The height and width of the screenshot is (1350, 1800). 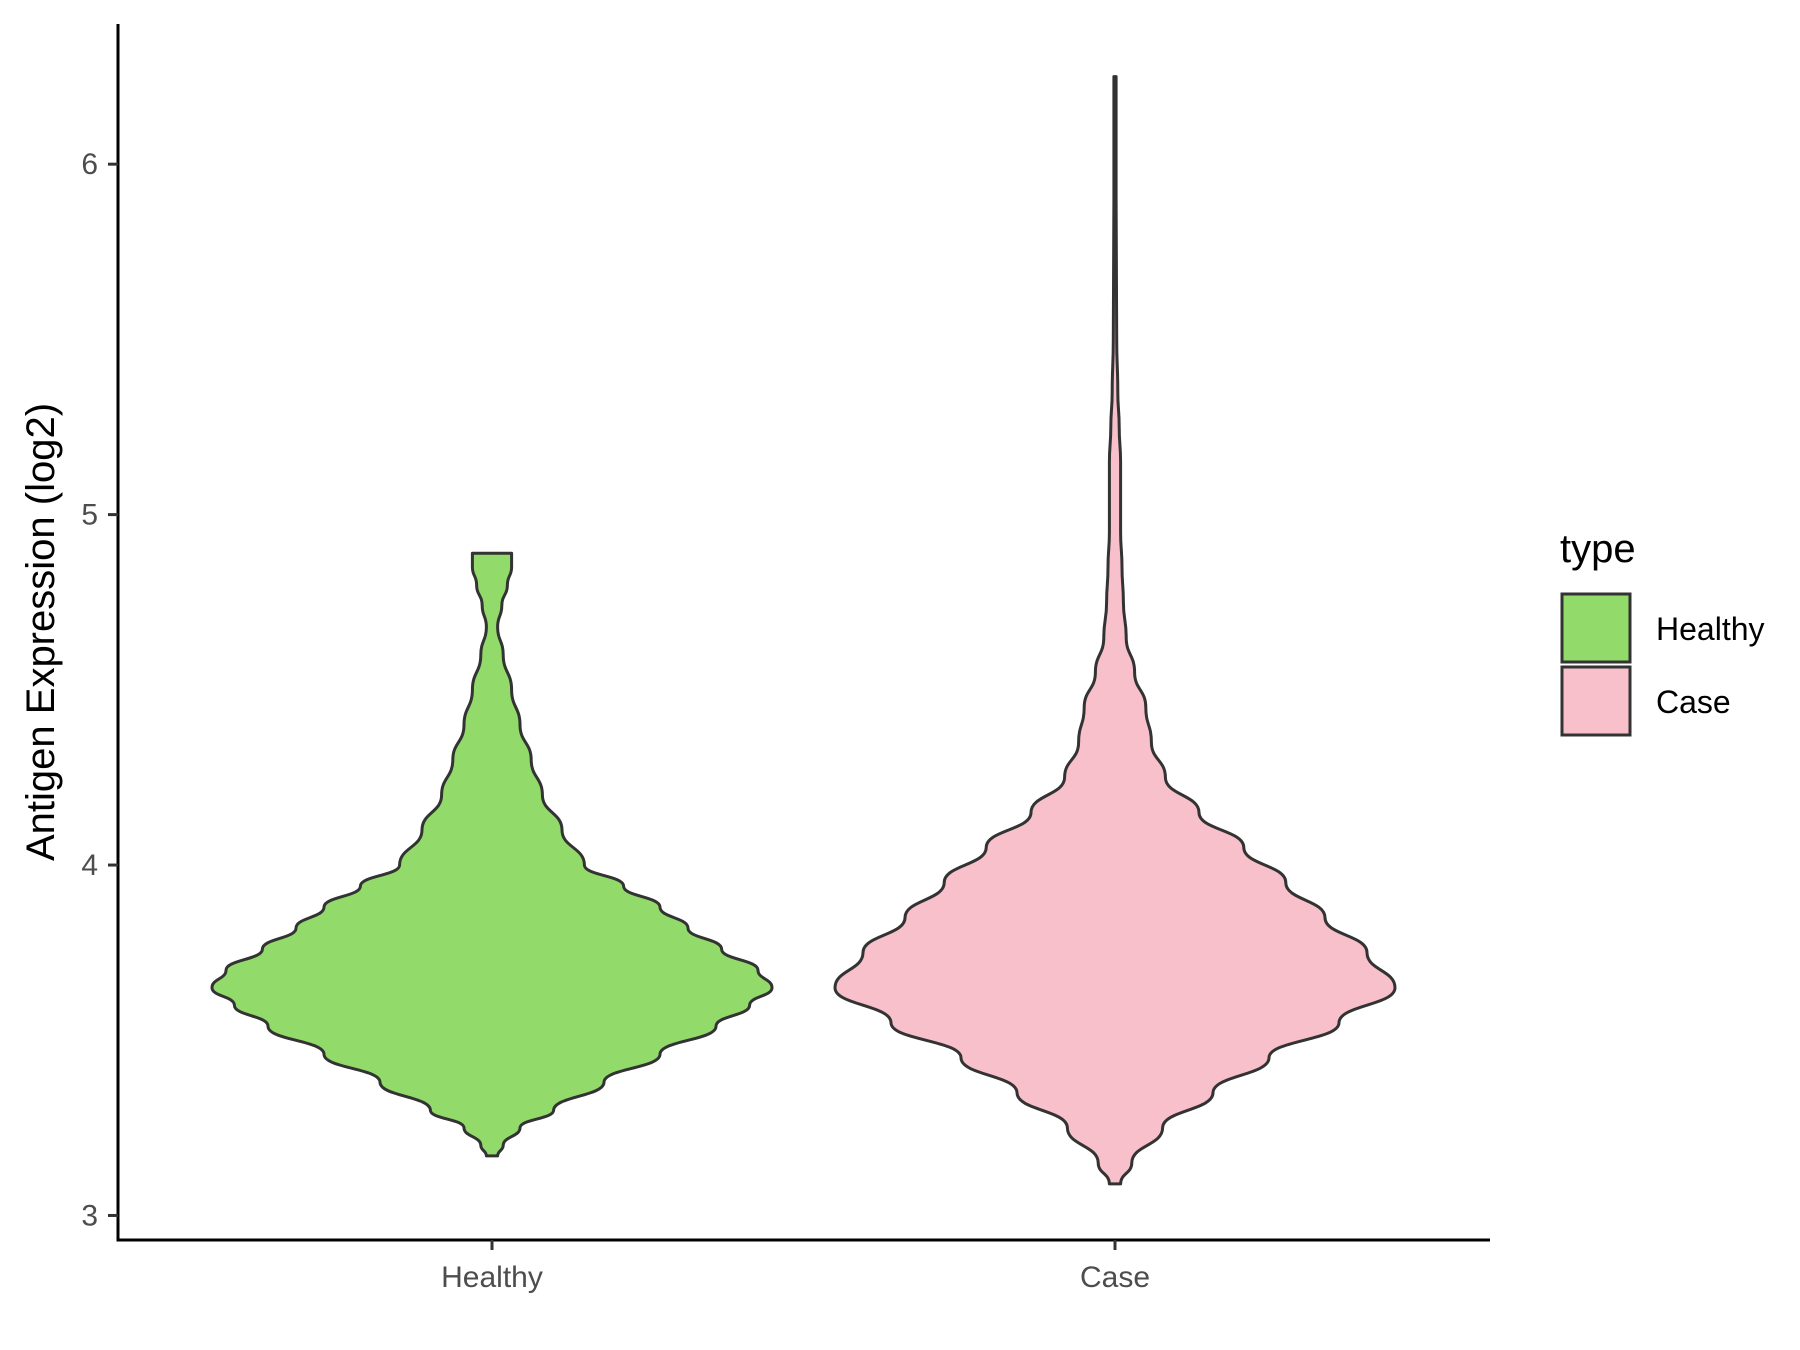 I want to click on x-ticks: Healthy Case, so click(x=795, y=1267).